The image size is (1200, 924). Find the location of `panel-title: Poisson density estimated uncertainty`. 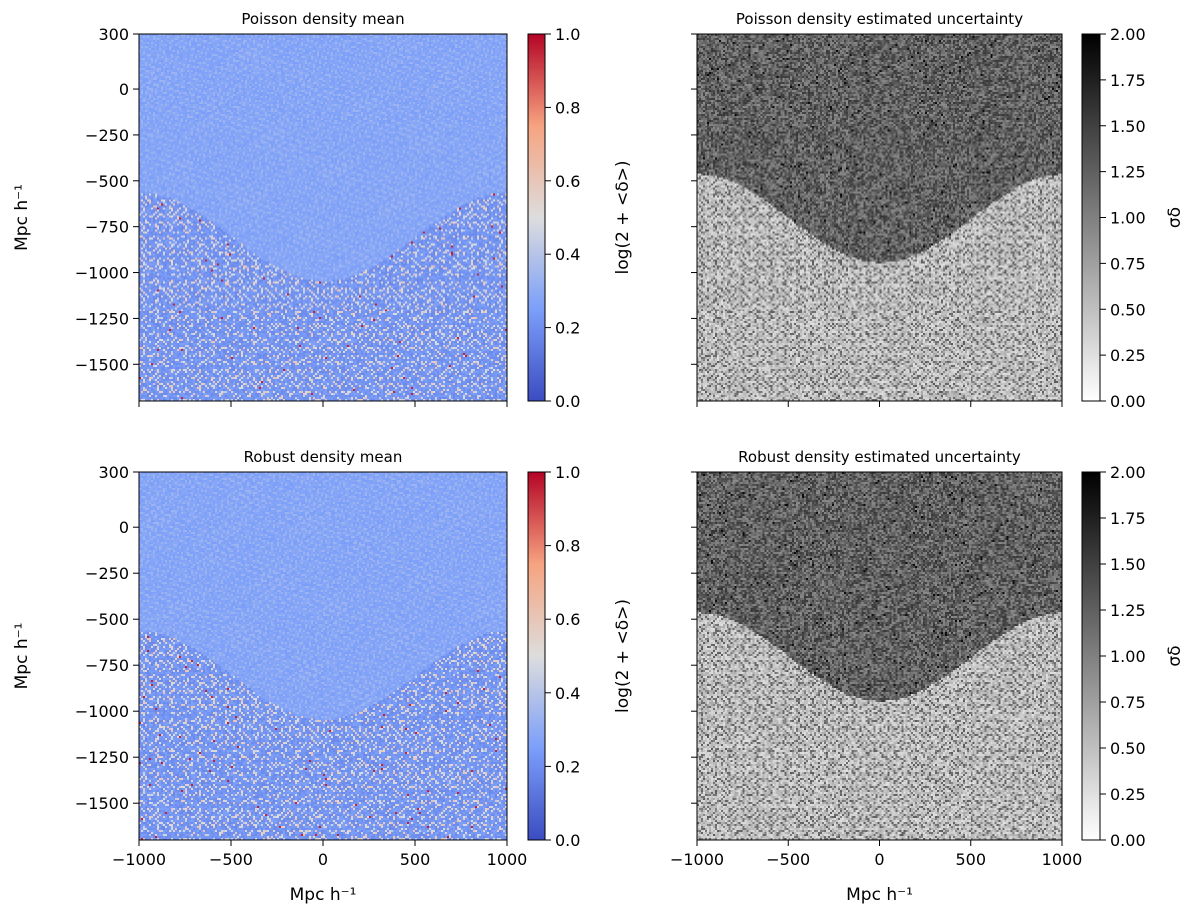

panel-title: Poisson density estimated uncertainty is located at coordinates (879, 19).